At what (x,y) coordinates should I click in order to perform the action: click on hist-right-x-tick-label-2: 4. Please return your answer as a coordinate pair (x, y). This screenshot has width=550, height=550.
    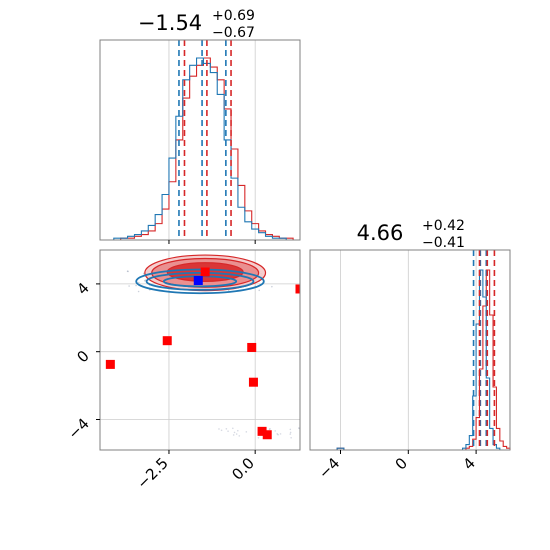
    Looking at the image, I should click on (468, 463).